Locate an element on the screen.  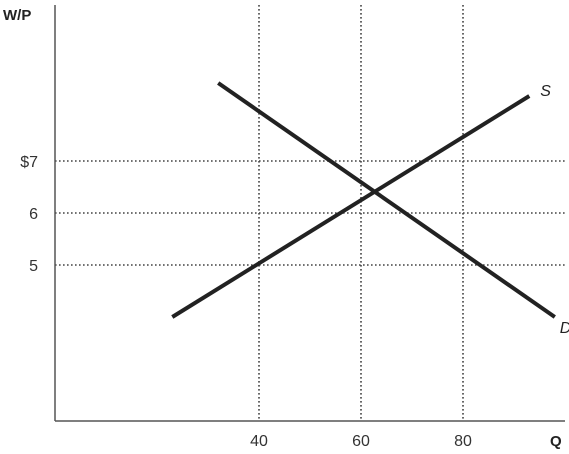
supply-curve-label: S is located at coordinates (545, 91).